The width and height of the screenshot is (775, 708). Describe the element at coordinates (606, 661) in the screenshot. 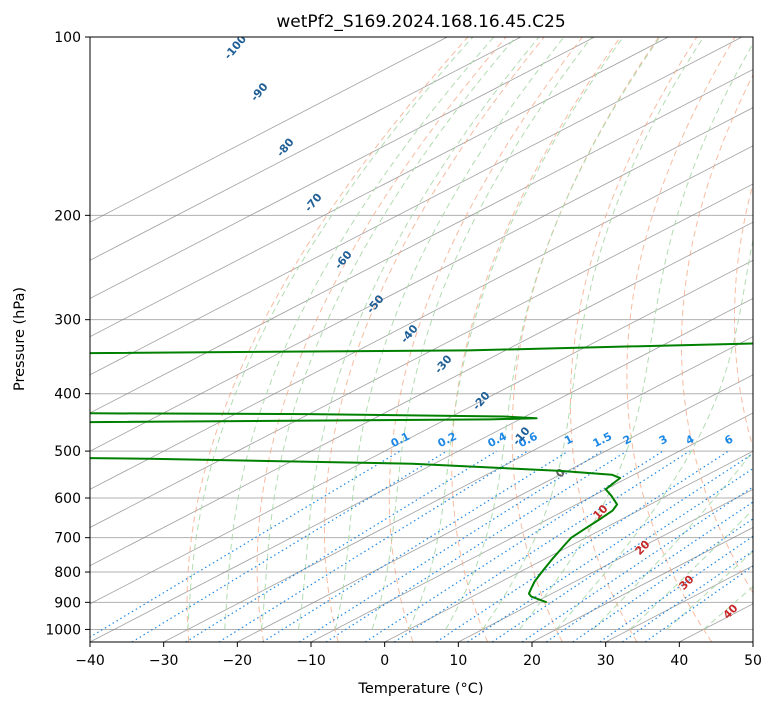

I see `x-tick-label: 30` at that location.